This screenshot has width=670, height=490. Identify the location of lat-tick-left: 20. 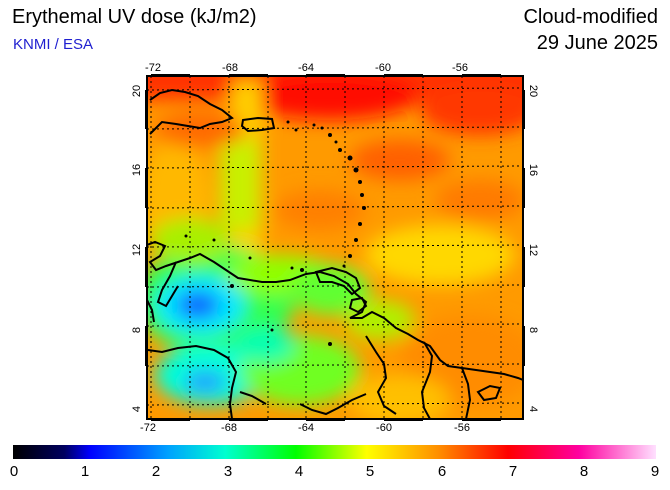
(137, 91).